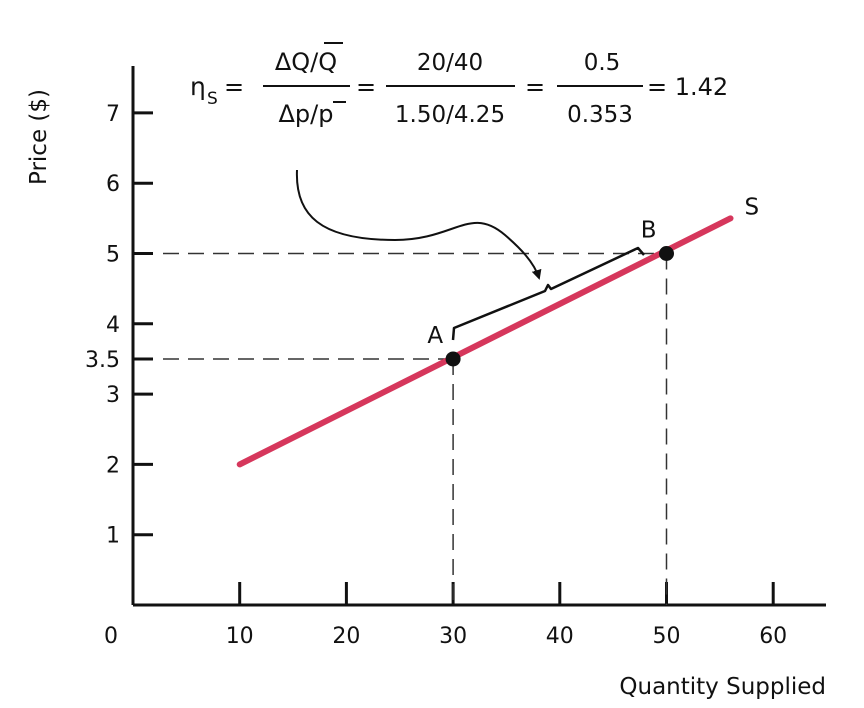 The image size is (864, 708). What do you see at coordinates (687, 87) in the screenshot?
I see `elasticity-result: = 1.42` at bounding box center [687, 87].